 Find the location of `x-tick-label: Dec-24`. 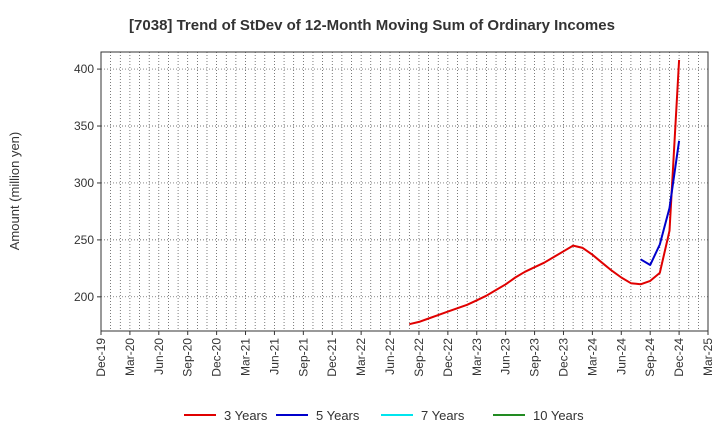

x-tick-label: Dec-24 is located at coordinates (679, 357).